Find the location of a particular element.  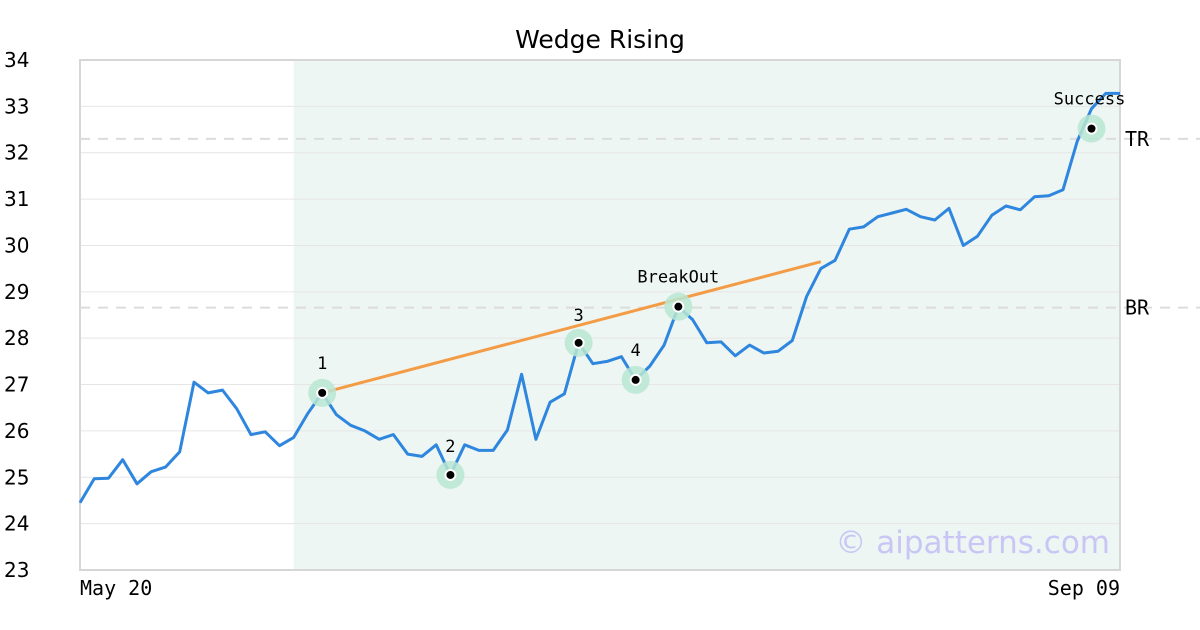

y-tick-label: 31 is located at coordinates (16, 199).